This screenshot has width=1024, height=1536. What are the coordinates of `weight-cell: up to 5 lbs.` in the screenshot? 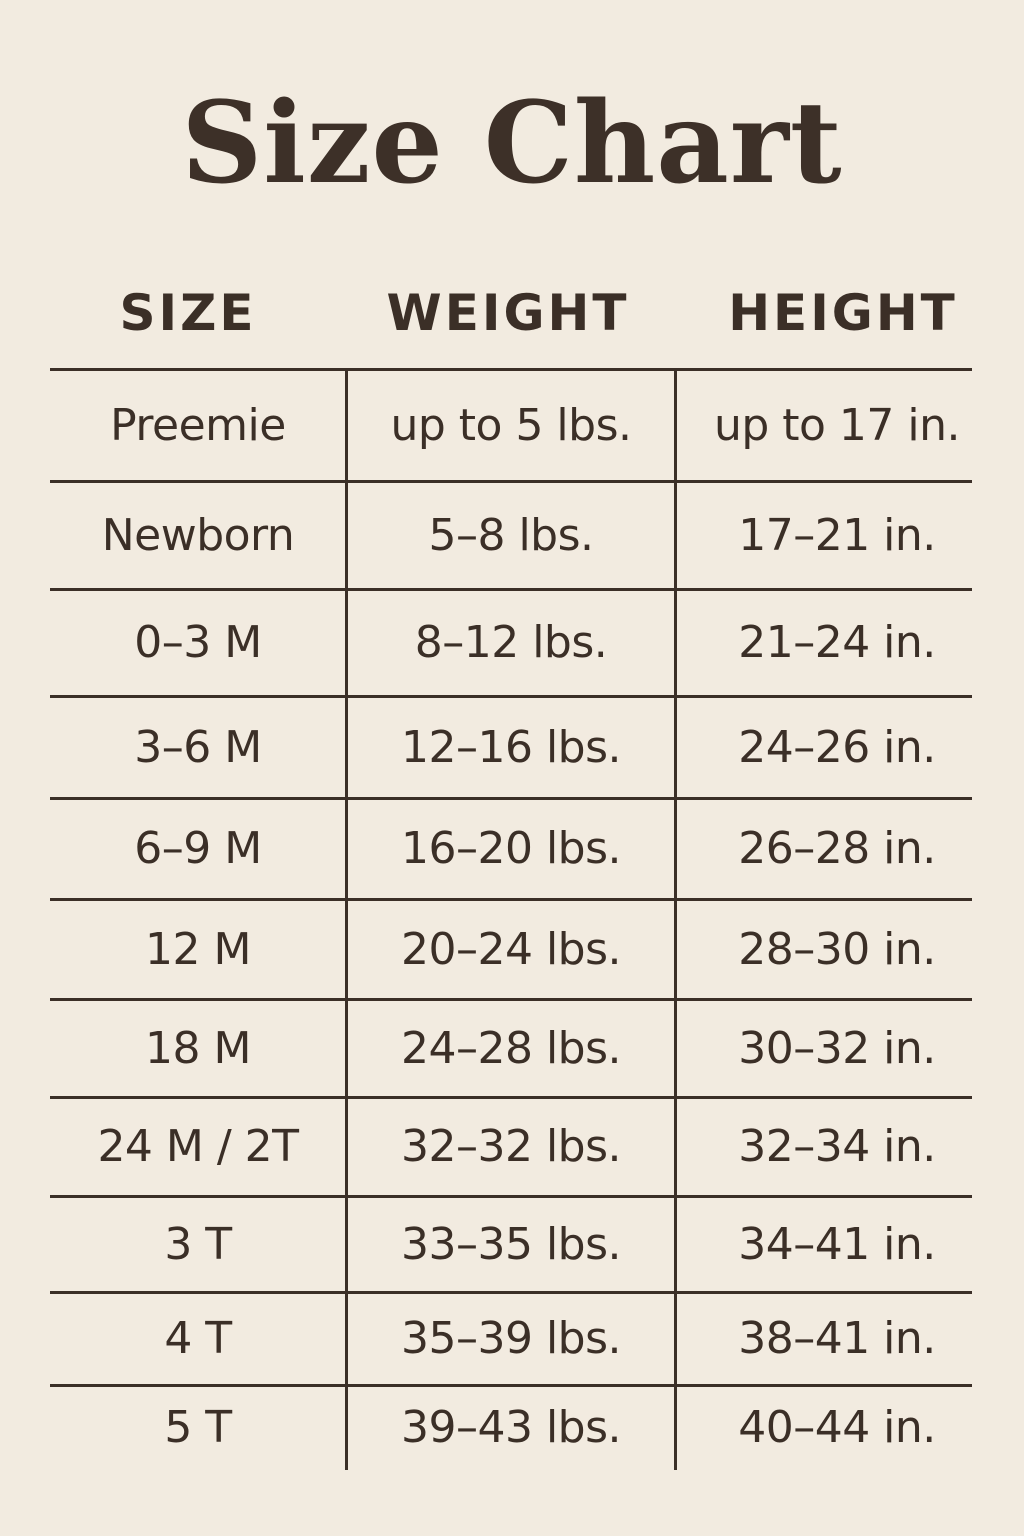 It's located at (511, 425).